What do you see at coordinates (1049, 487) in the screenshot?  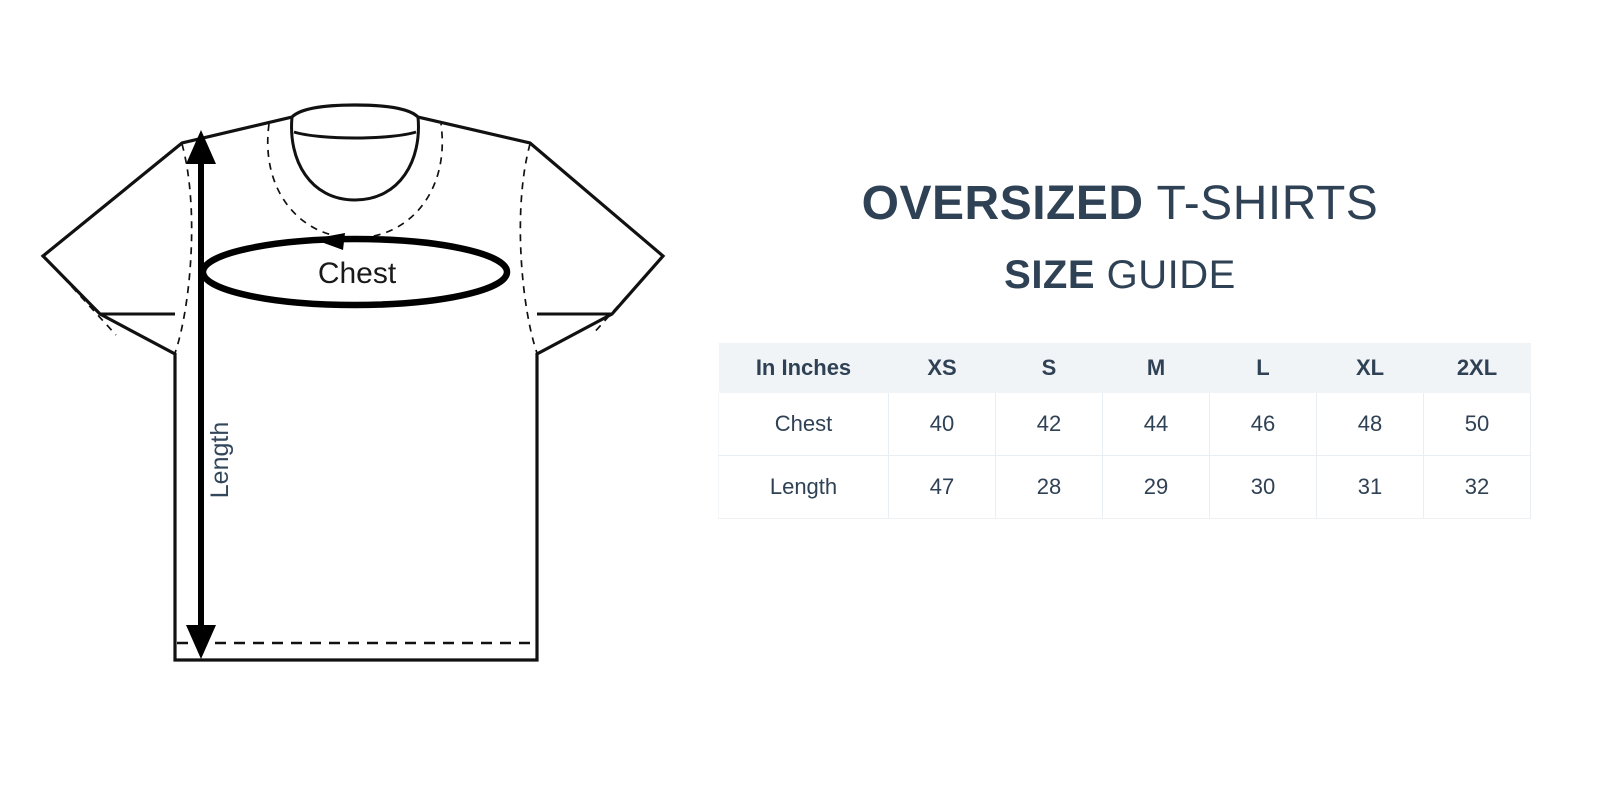 I see `cell-length-s: 28` at bounding box center [1049, 487].